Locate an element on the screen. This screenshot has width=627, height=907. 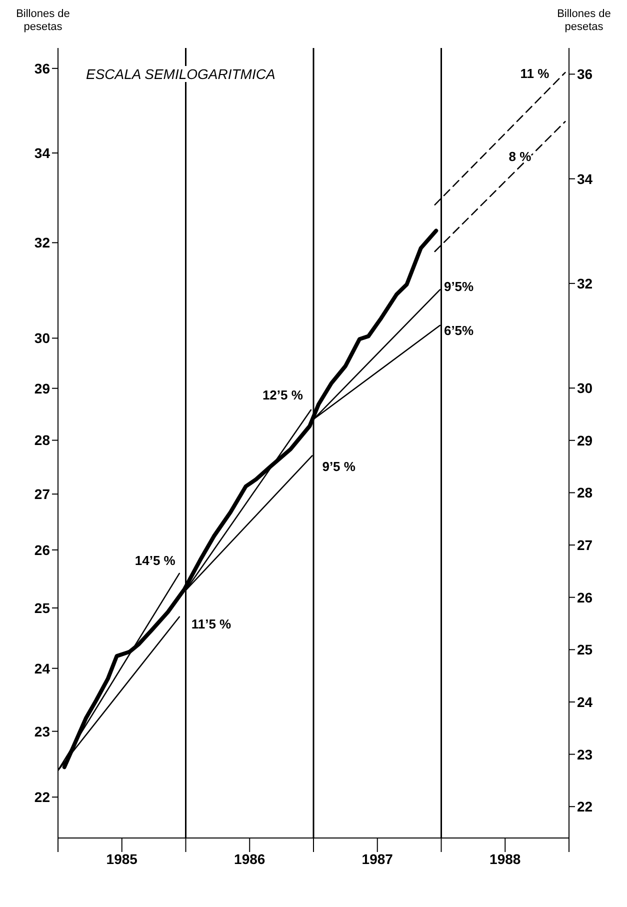
y-tick-label: 32 is located at coordinates (42, 242).